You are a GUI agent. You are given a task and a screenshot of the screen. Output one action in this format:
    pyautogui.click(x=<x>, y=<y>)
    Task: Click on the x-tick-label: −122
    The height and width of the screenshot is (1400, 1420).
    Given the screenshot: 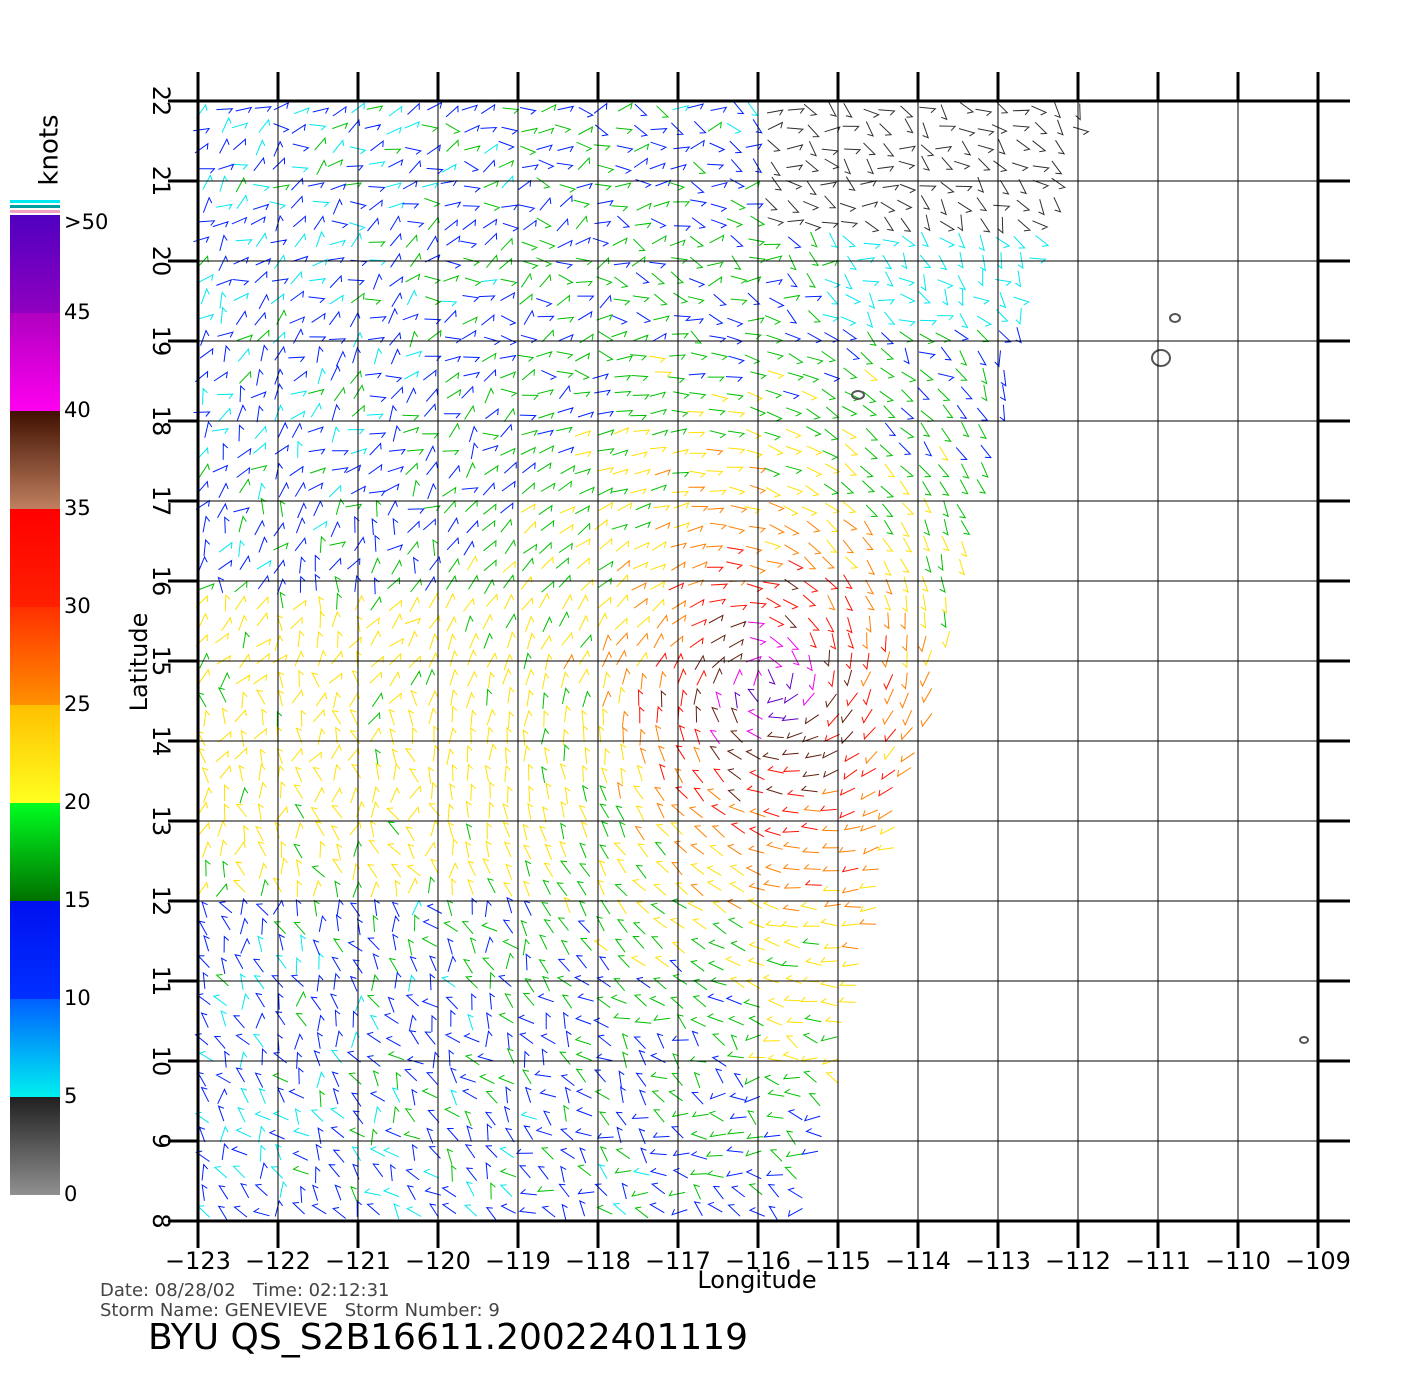 What is the action you would take?
    pyautogui.click(x=278, y=1261)
    